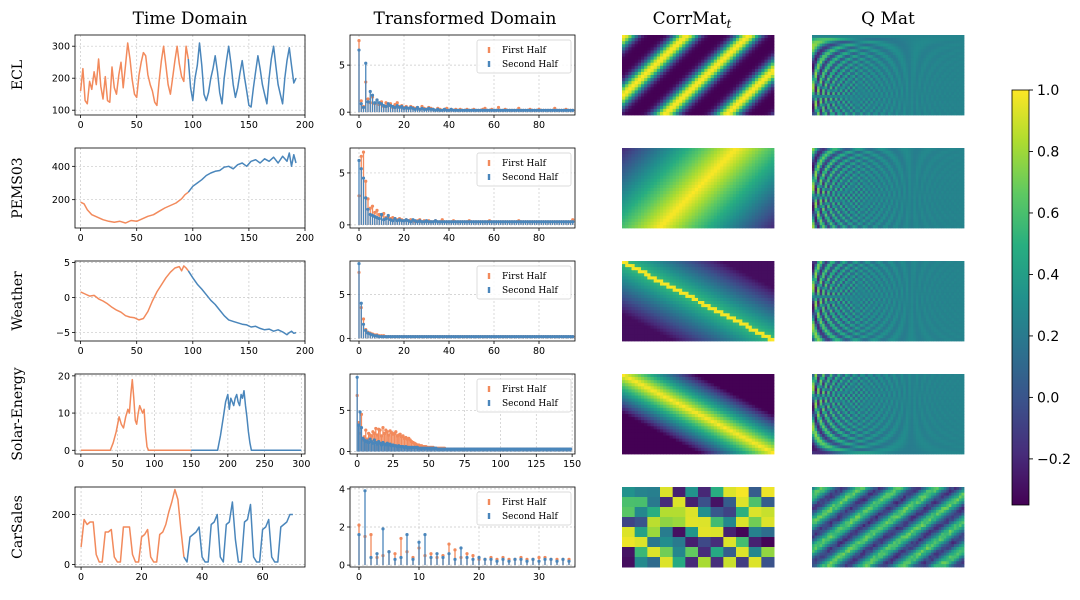  I want to click on time-series-line-second-half, so click(242, 172).